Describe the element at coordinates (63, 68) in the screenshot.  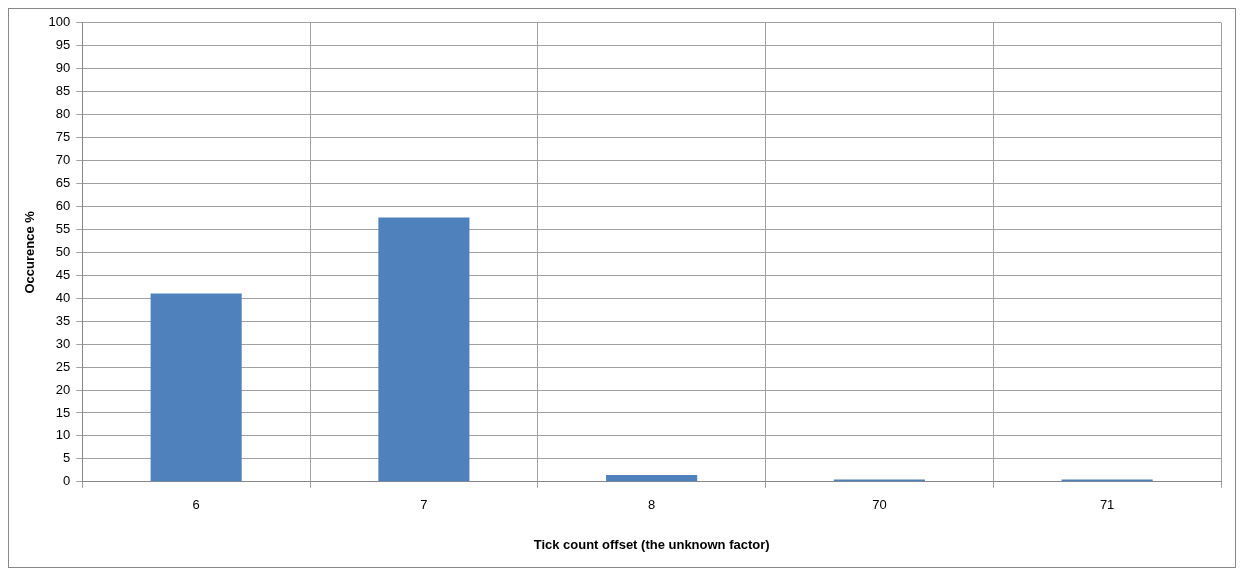
I see `y-tick-label: 90` at that location.